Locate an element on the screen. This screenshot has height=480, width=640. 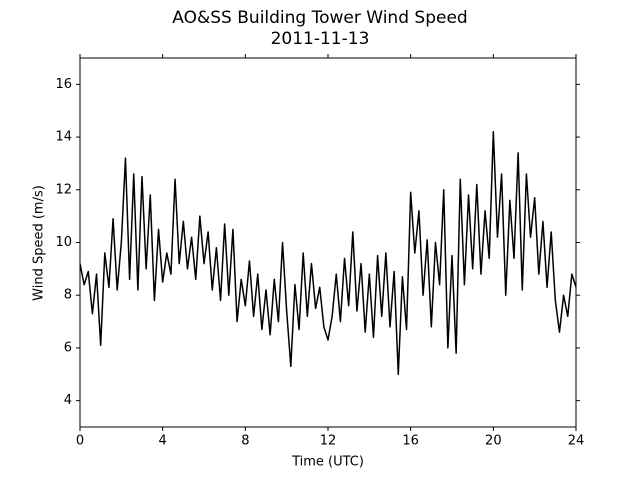
y-tick-label: 6 is located at coordinates (68, 347).